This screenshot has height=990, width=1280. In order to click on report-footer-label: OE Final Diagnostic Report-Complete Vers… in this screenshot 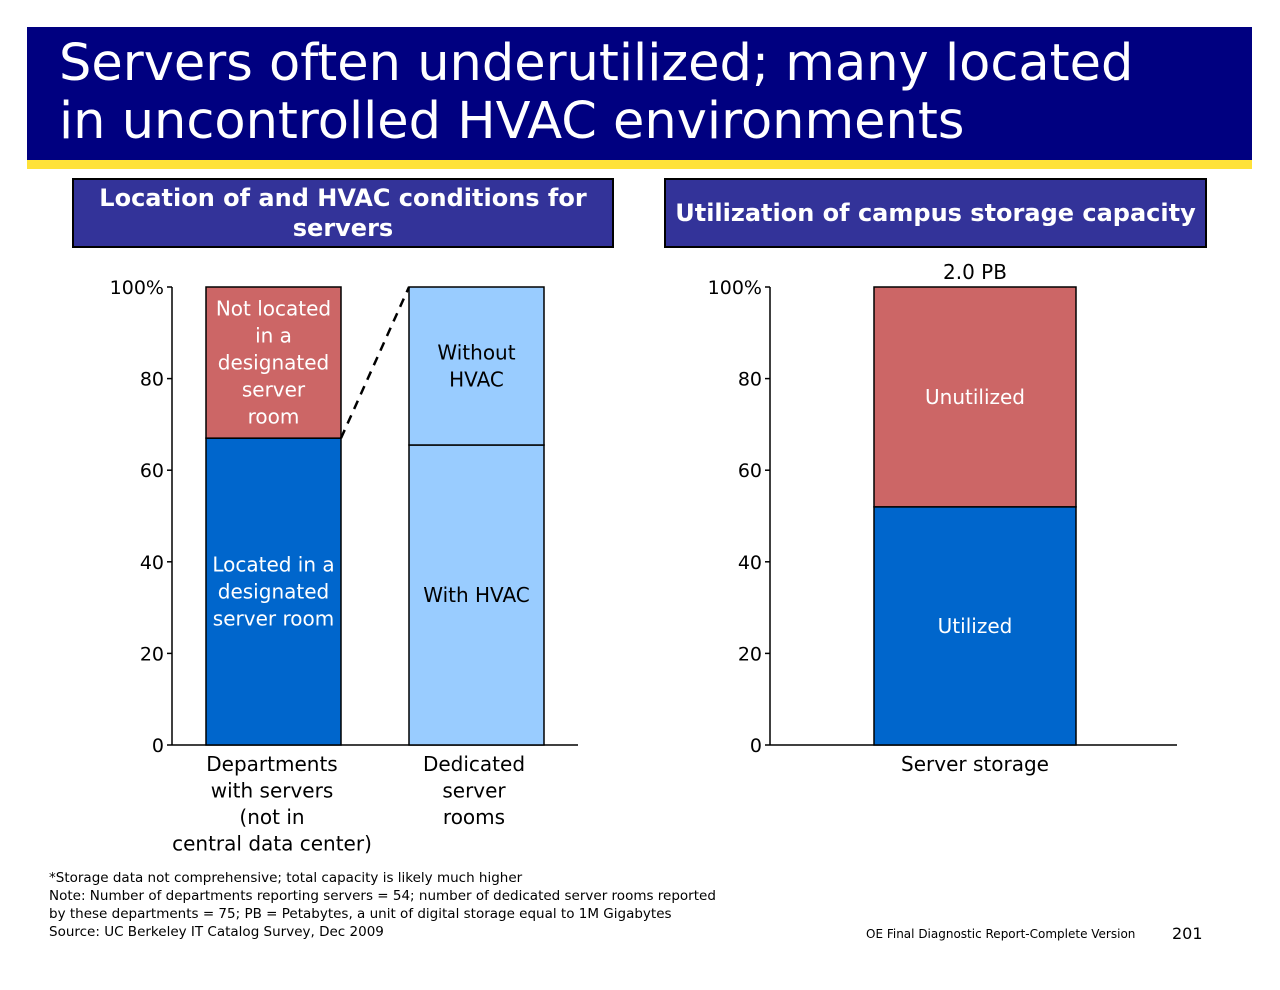, I will do `click(1001, 934)`.